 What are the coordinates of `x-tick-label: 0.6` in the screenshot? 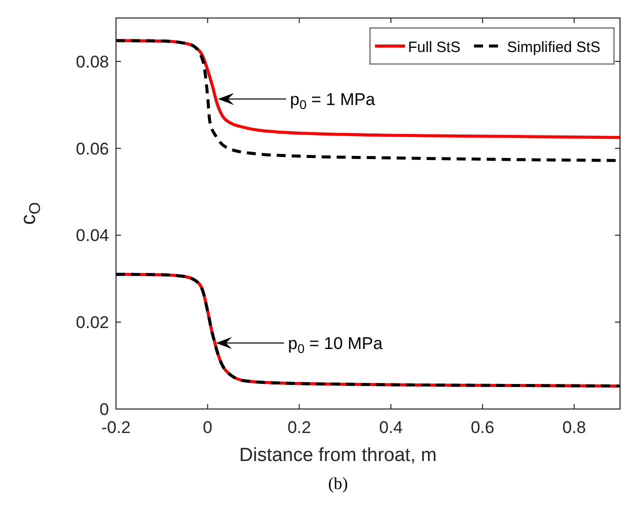 It's located at (482, 427).